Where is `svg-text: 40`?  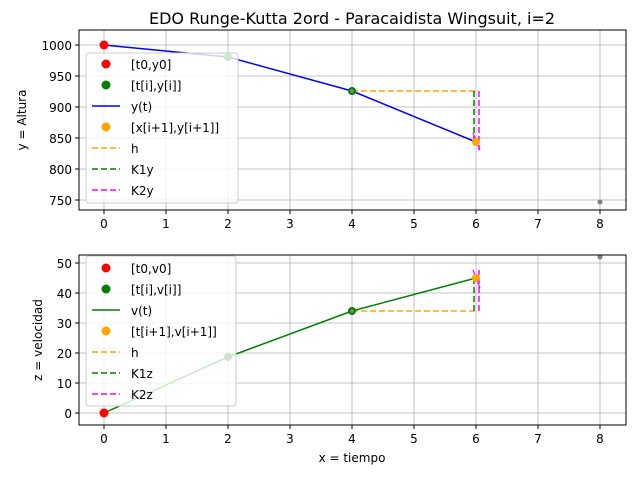
svg-text: 40 is located at coordinates (64, 294).